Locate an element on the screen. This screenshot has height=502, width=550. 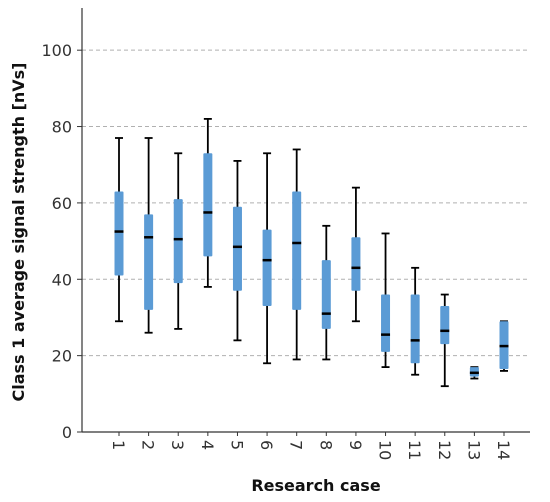
x-tick-label: 10 is located at coordinates (385, 450).